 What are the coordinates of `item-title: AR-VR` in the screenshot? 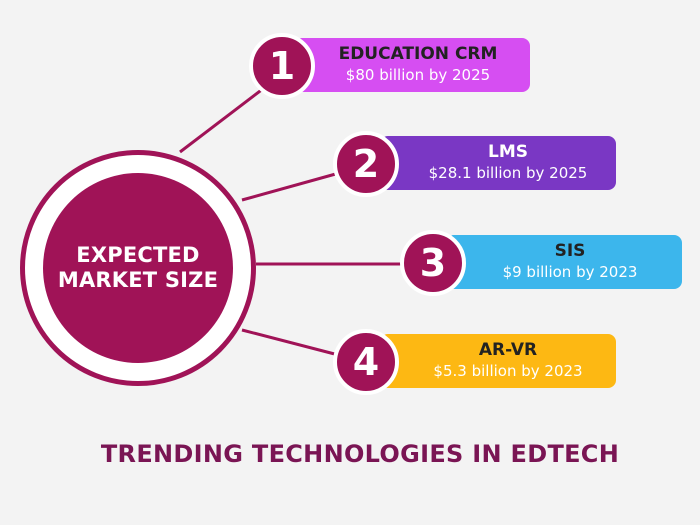 It's located at (508, 350).